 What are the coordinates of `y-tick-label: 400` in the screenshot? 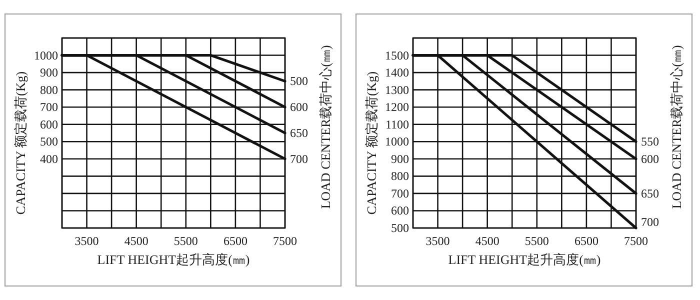 It's located at (49, 159).